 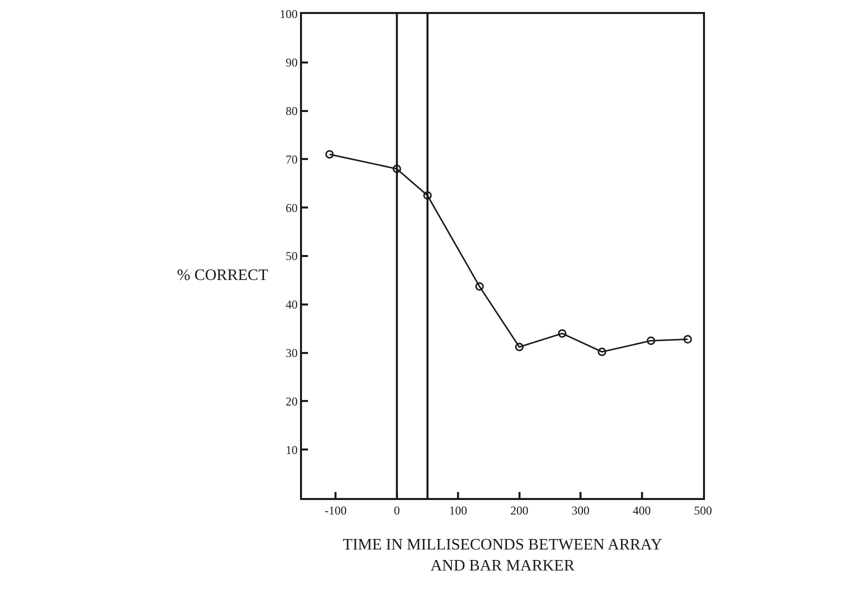 What do you see at coordinates (397, 510) in the screenshot?
I see `x-tick-label: 0` at bounding box center [397, 510].